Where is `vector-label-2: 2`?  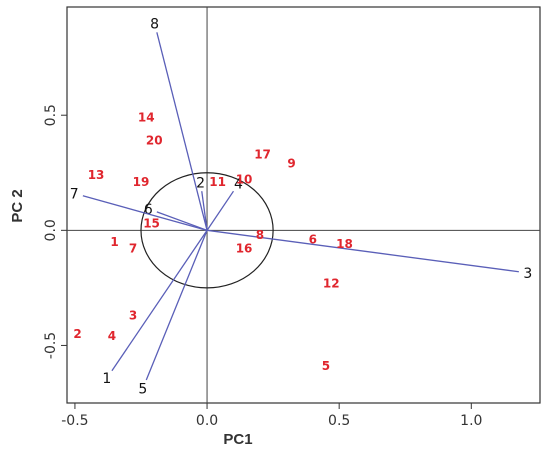
vector-label-2: 2 is located at coordinates (200, 183).